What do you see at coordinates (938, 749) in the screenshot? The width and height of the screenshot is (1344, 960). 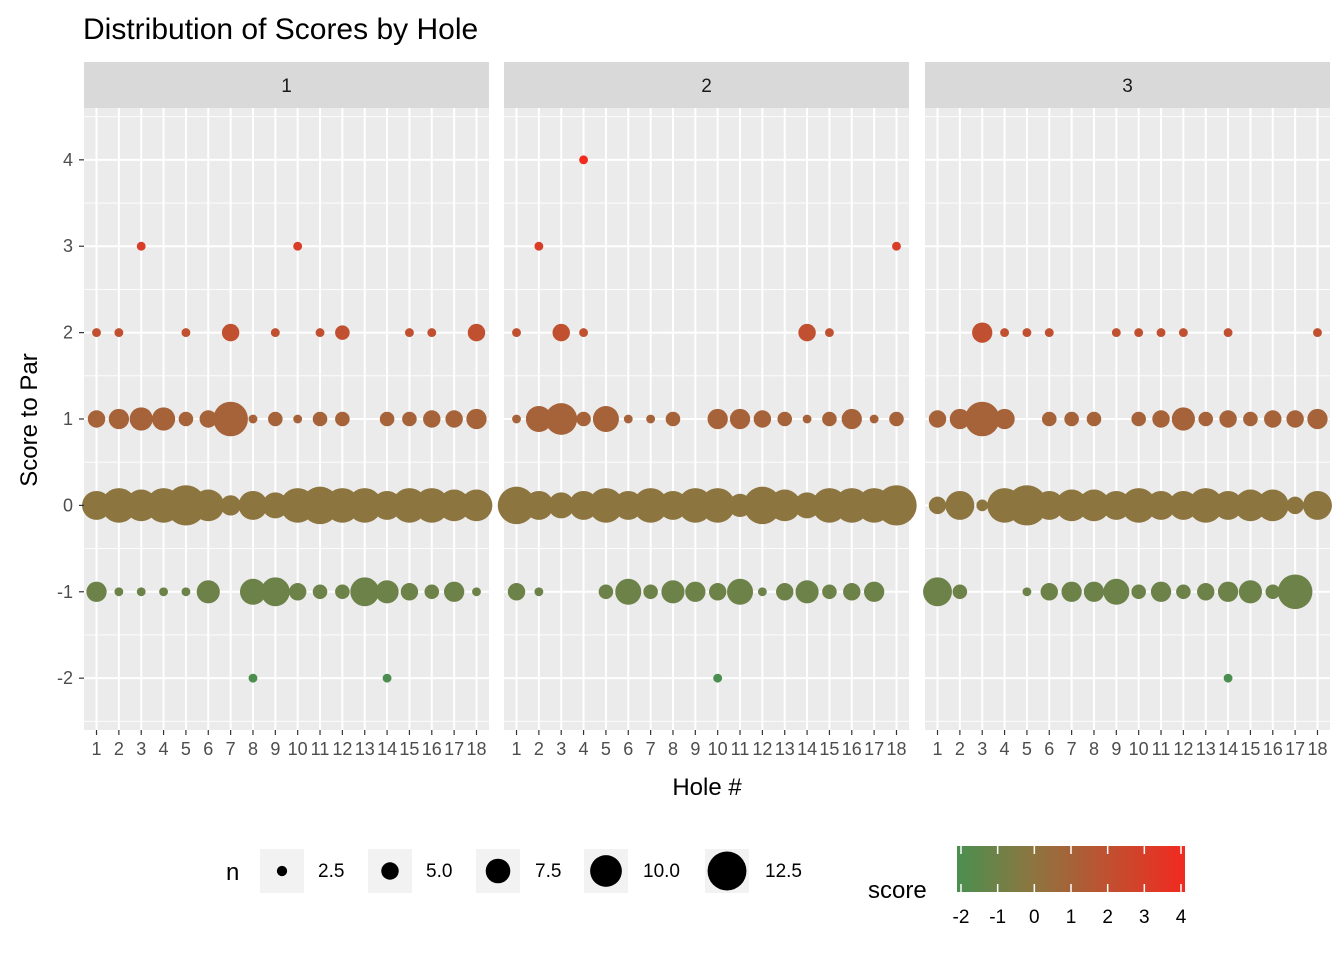 I see `x-tick-label: 1` at bounding box center [938, 749].